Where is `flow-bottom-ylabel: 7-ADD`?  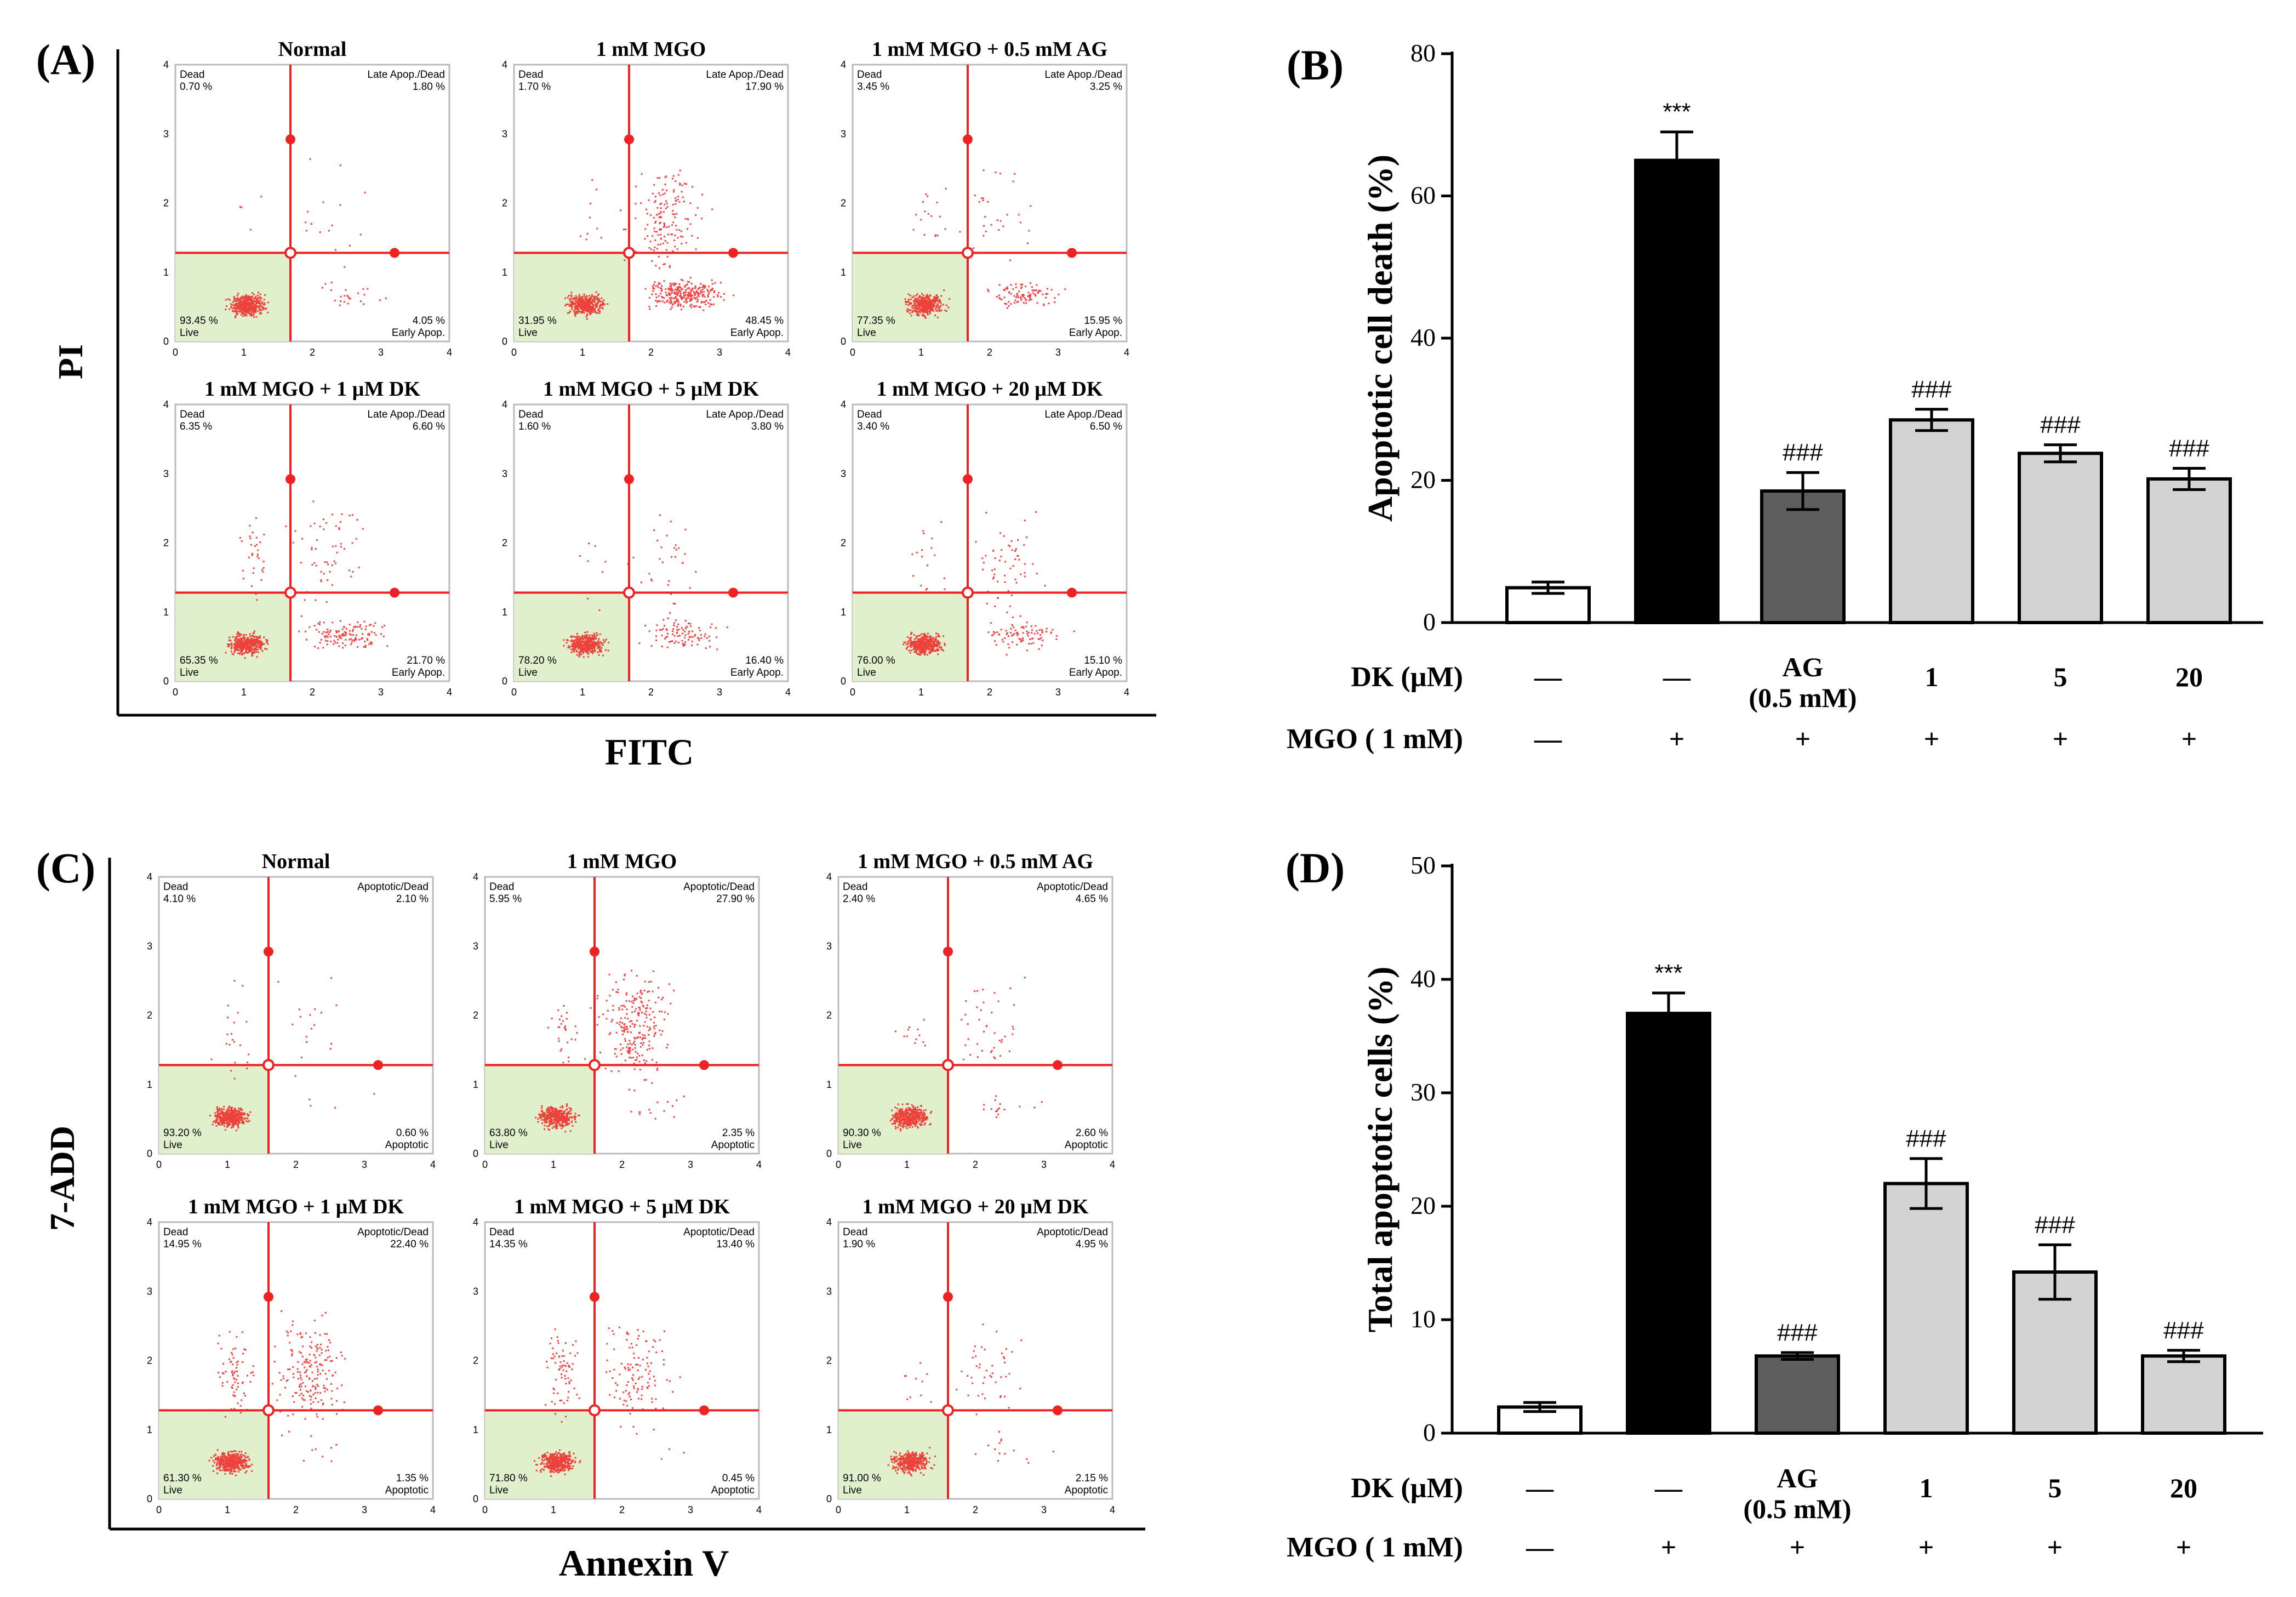 flow-bottom-ylabel: 7-ADD is located at coordinates (62, 1178).